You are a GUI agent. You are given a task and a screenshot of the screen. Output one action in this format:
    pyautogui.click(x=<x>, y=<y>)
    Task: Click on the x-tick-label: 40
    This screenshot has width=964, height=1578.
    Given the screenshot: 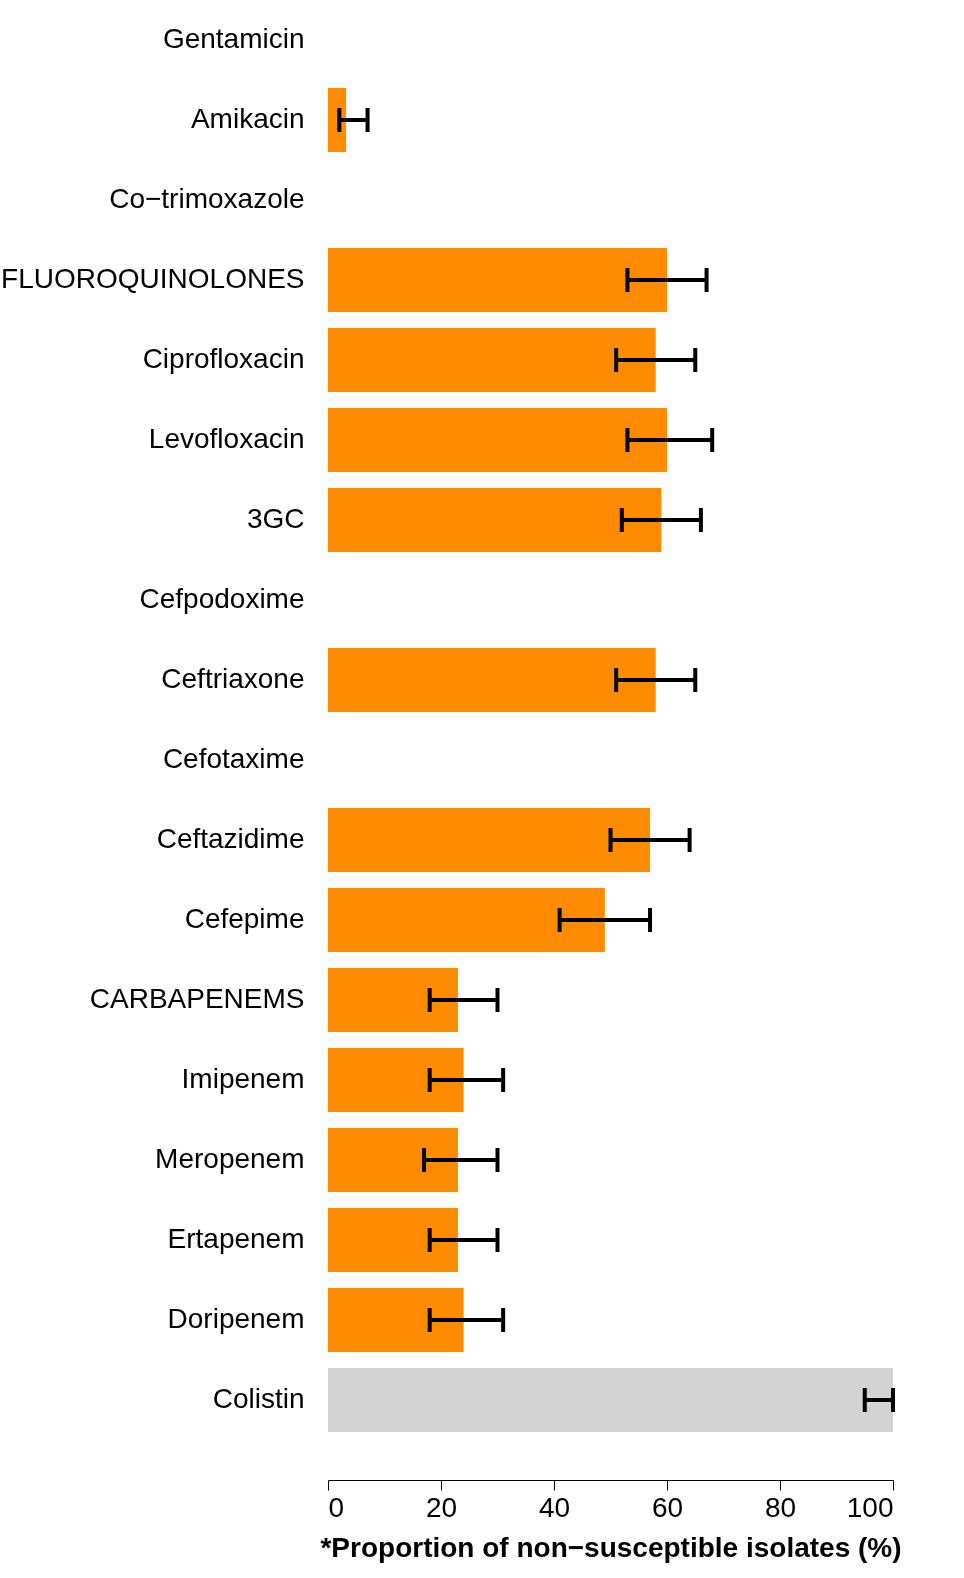 What is the action you would take?
    pyautogui.click(x=554, y=1507)
    